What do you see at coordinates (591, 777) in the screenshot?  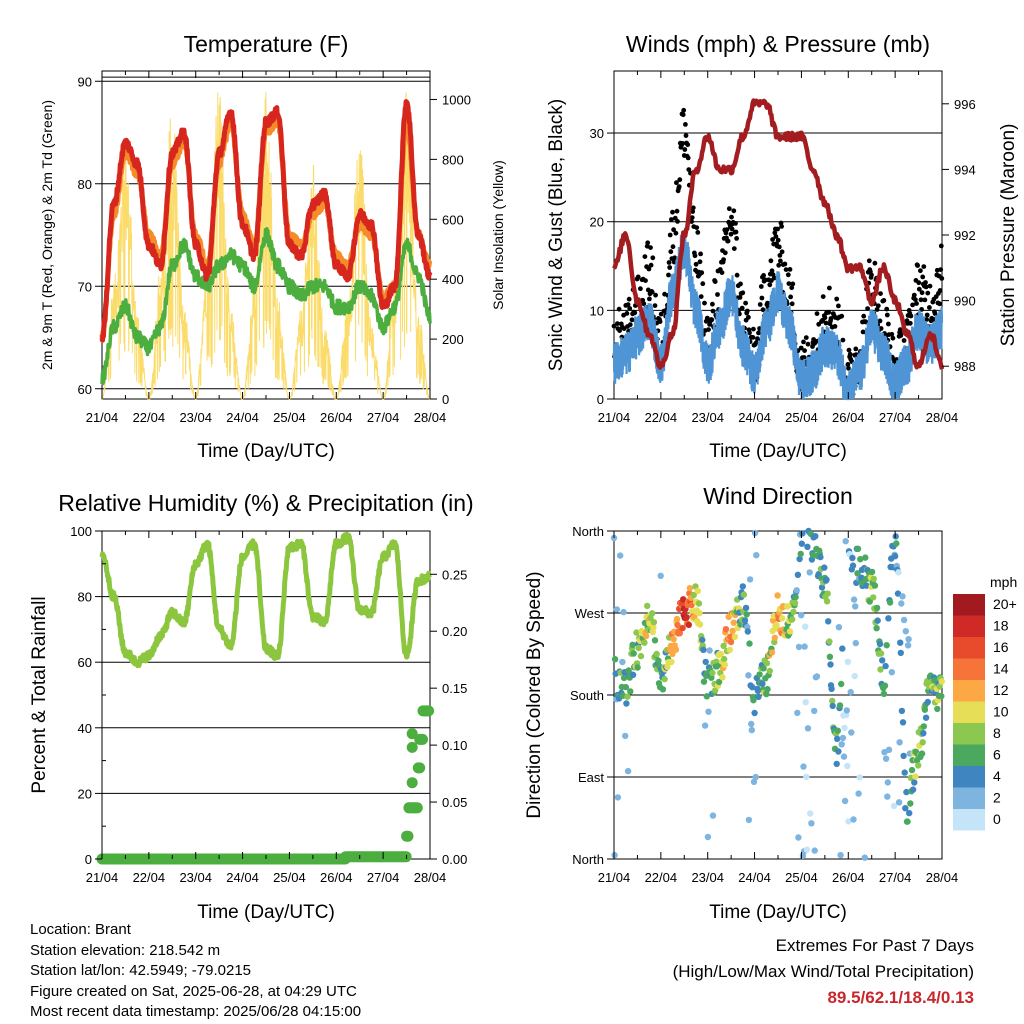 I see `y-tick-label: East` at bounding box center [591, 777].